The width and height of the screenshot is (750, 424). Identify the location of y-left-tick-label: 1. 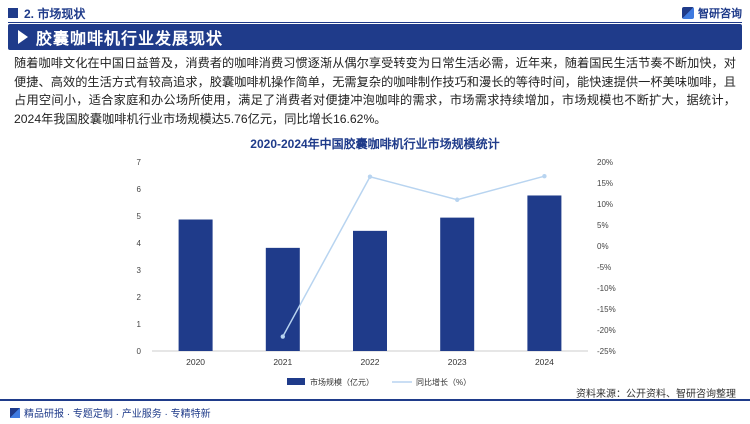
(139, 324).